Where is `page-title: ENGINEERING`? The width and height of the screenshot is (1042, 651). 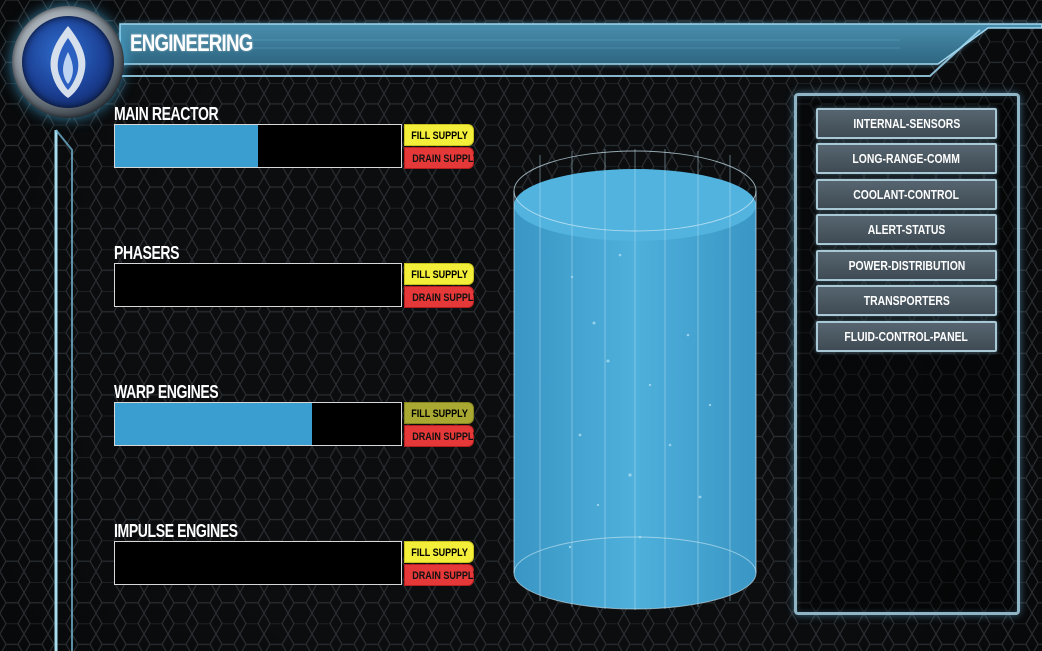 page-title: ENGINEERING is located at coordinates (191, 43).